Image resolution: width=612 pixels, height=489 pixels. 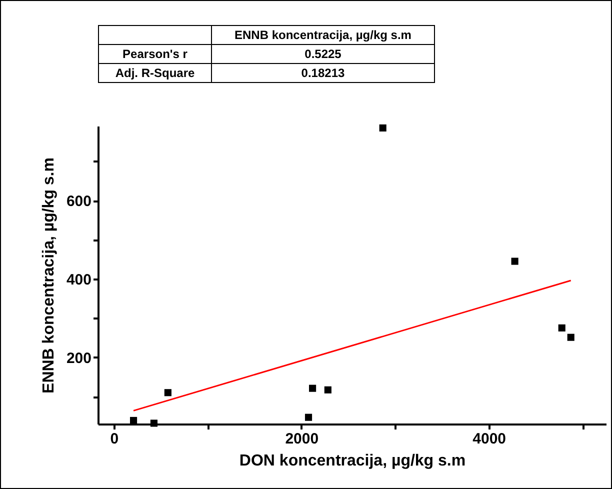 I want to click on x-axis-title: DON koncentracija, µg/kg s.m, so click(x=352, y=461).